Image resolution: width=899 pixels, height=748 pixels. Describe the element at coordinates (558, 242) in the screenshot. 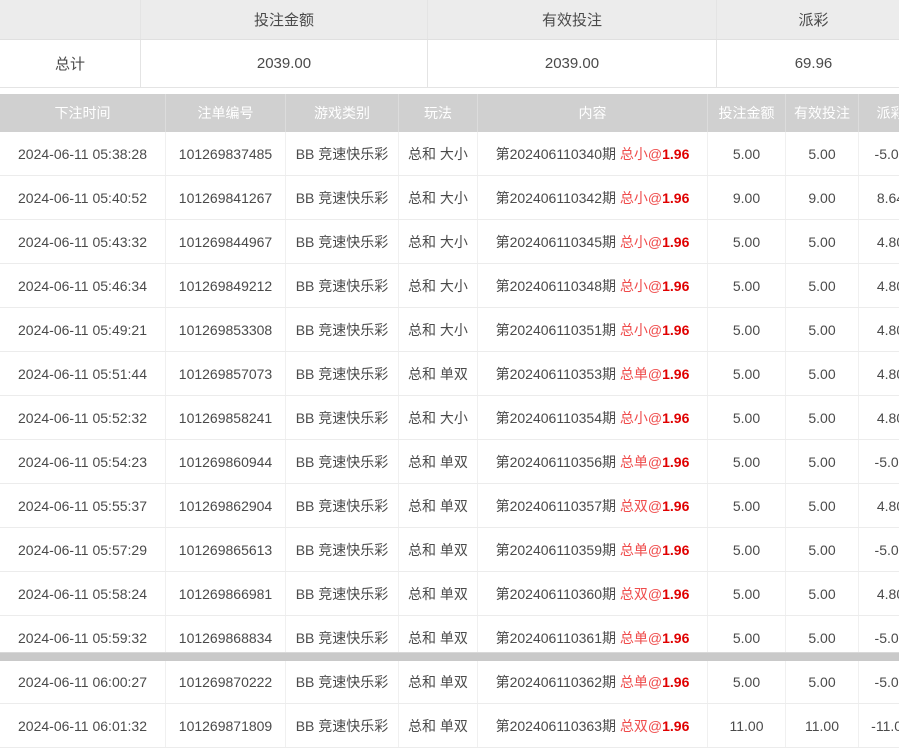

I see `content-issue-number: 第202406110345期` at that location.